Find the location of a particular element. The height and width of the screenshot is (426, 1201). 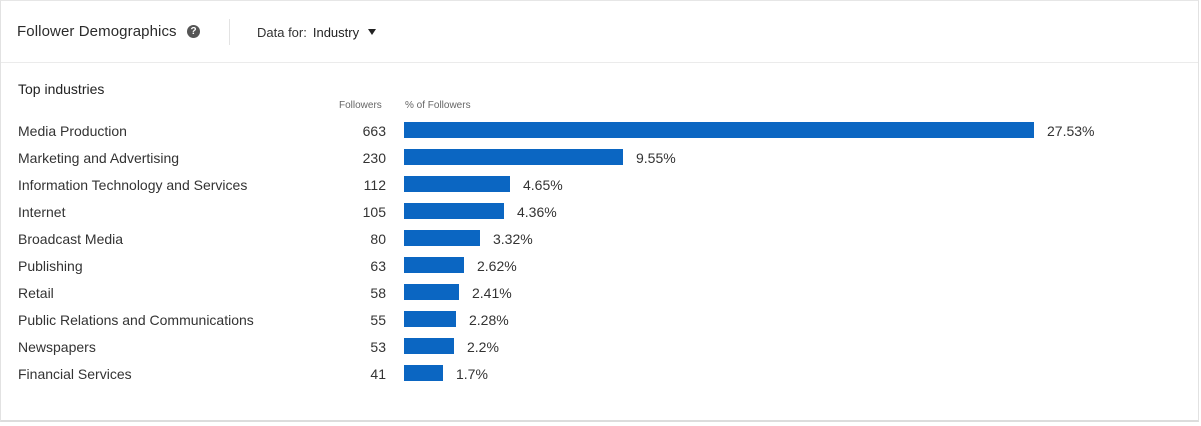

table-row: Financial Services 41 1.7% is located at coordinates (600, 378).